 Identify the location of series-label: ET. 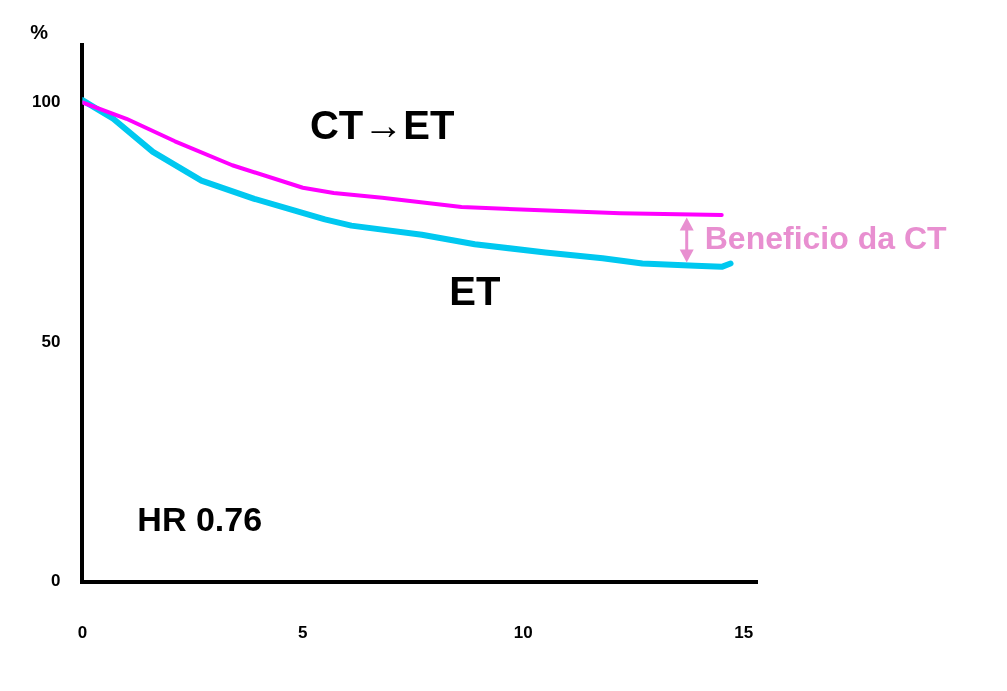
(475, 291).